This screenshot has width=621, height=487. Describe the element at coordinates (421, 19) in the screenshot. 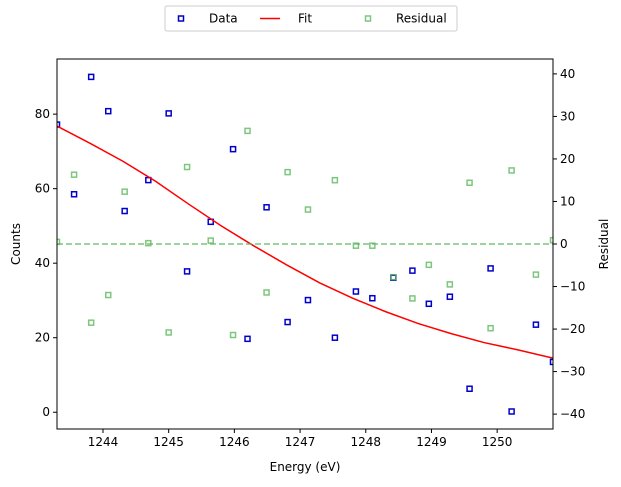

I see `legend-label: Residual` at that location.